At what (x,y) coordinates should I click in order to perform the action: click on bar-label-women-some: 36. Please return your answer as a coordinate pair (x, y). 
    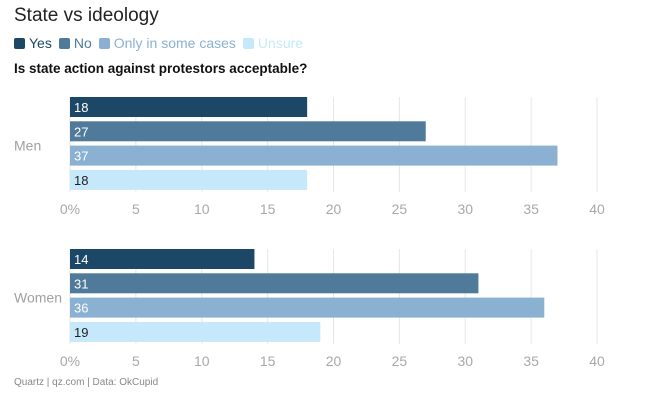
    Looking at the image, I should click on (81, 308).